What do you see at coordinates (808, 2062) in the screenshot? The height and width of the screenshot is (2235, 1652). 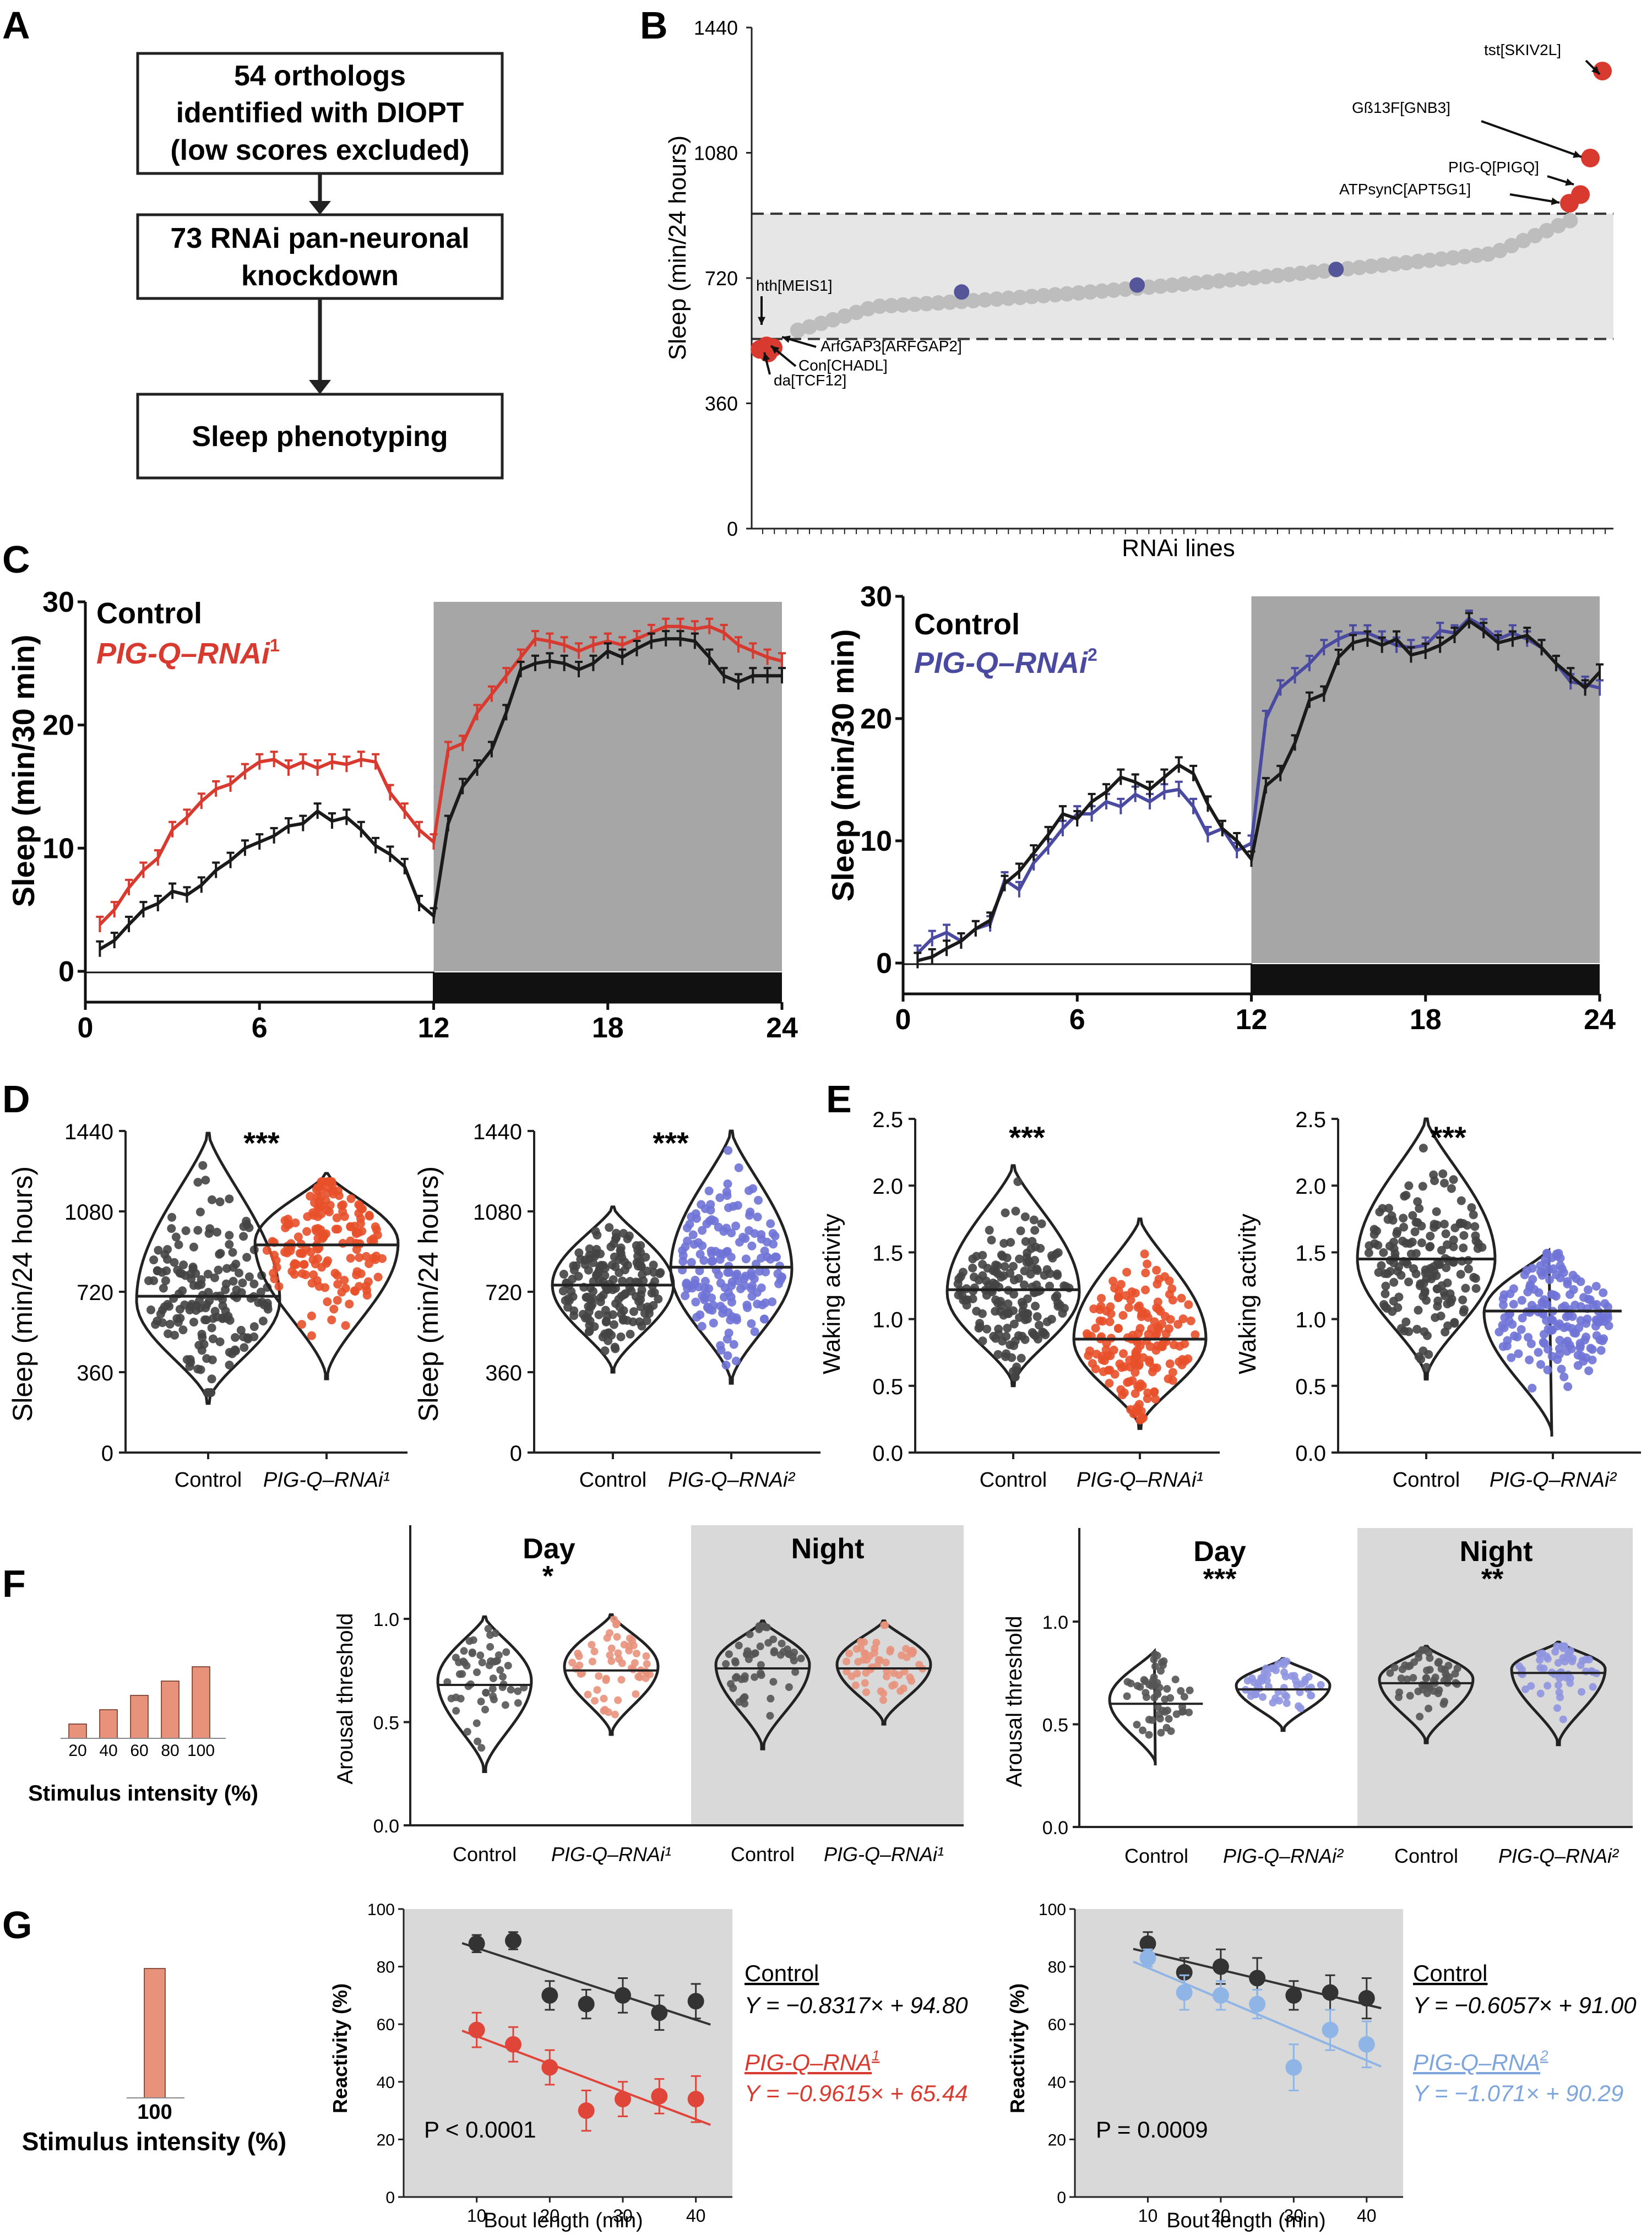 I see `g-left-rnai-text: PIG-Q–RNA` at bounding box center [808, 2062].